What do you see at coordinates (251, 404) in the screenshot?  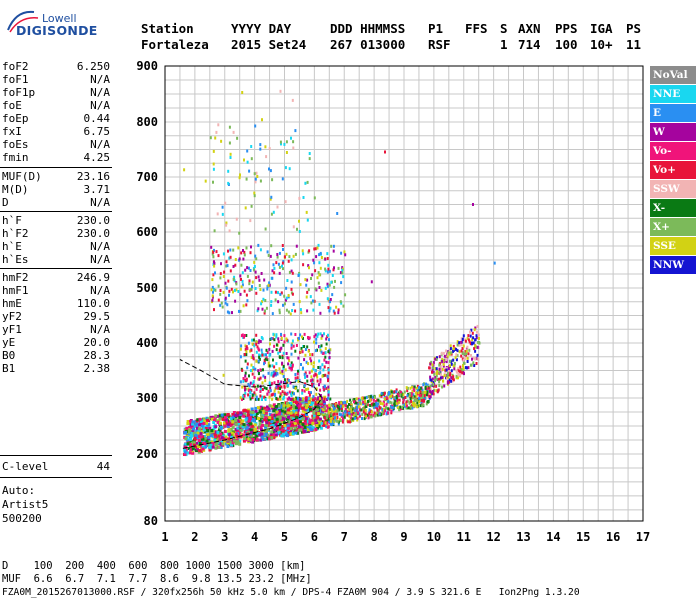 I see `profile-curve` at bounding box center [251, 404].